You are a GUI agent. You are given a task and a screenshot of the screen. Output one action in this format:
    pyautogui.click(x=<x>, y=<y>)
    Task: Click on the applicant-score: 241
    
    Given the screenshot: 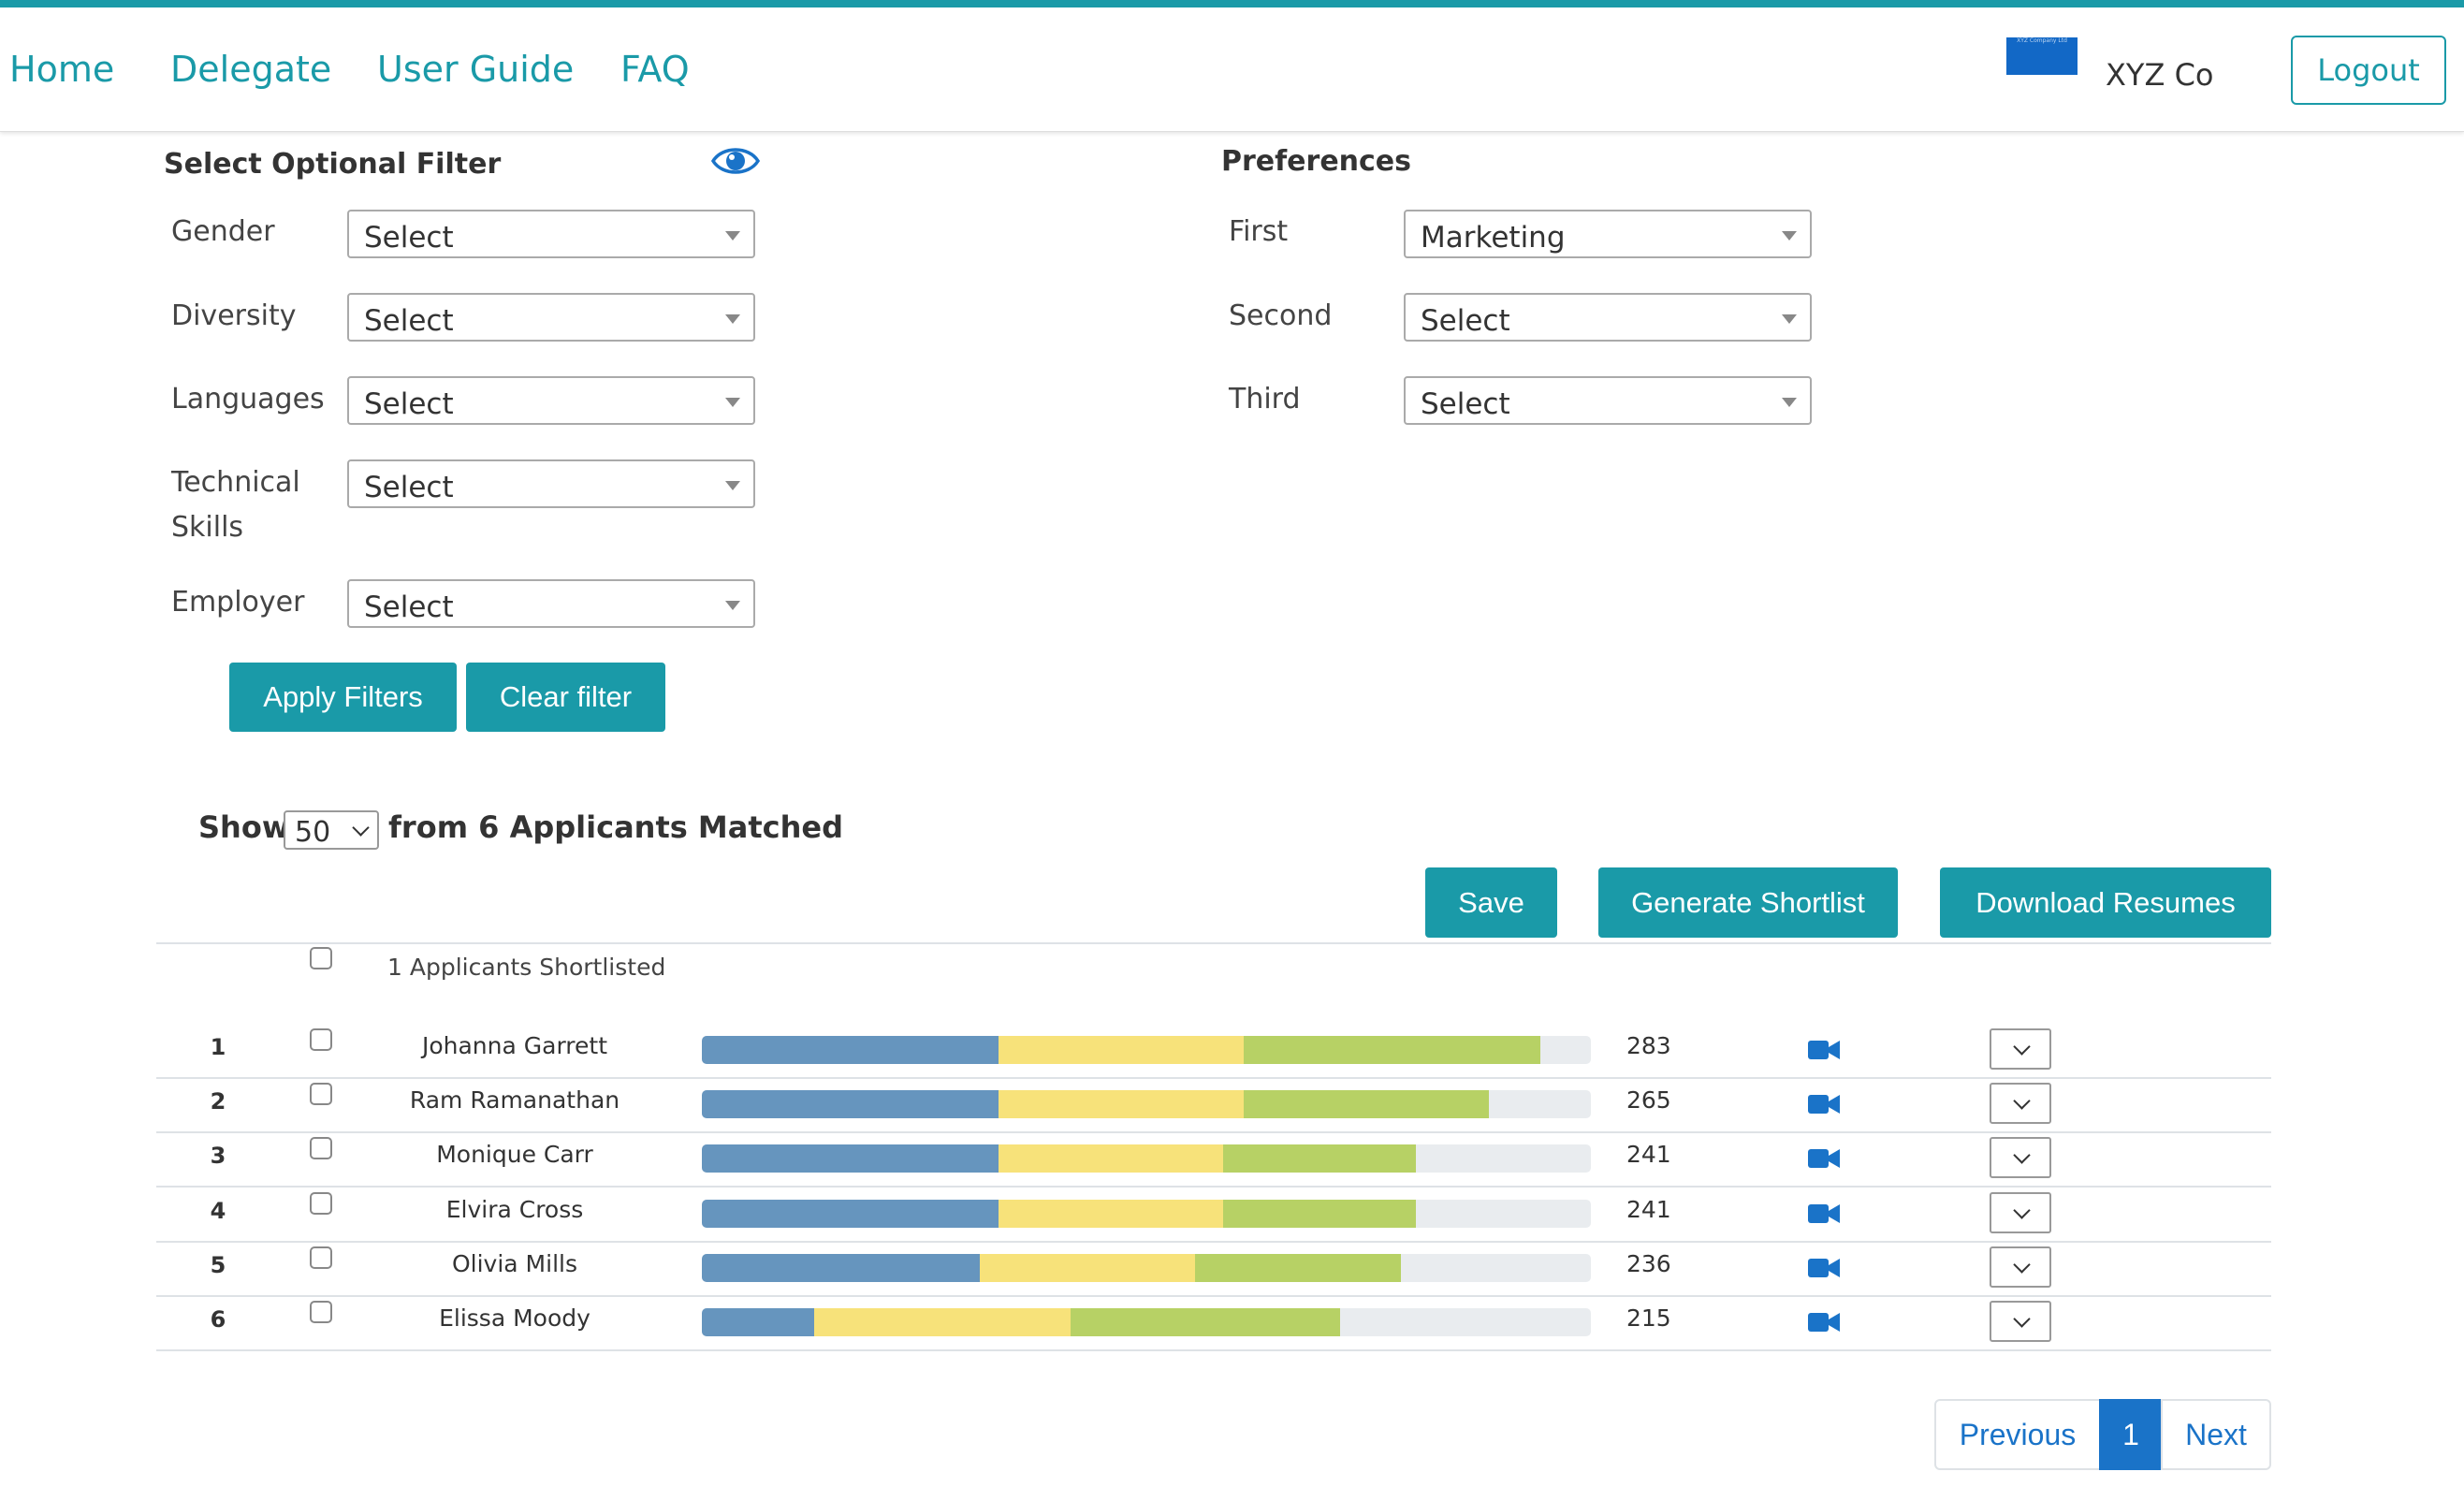 What is the action you would take?
    pyautogui.click(x=1648, y=1209)
    